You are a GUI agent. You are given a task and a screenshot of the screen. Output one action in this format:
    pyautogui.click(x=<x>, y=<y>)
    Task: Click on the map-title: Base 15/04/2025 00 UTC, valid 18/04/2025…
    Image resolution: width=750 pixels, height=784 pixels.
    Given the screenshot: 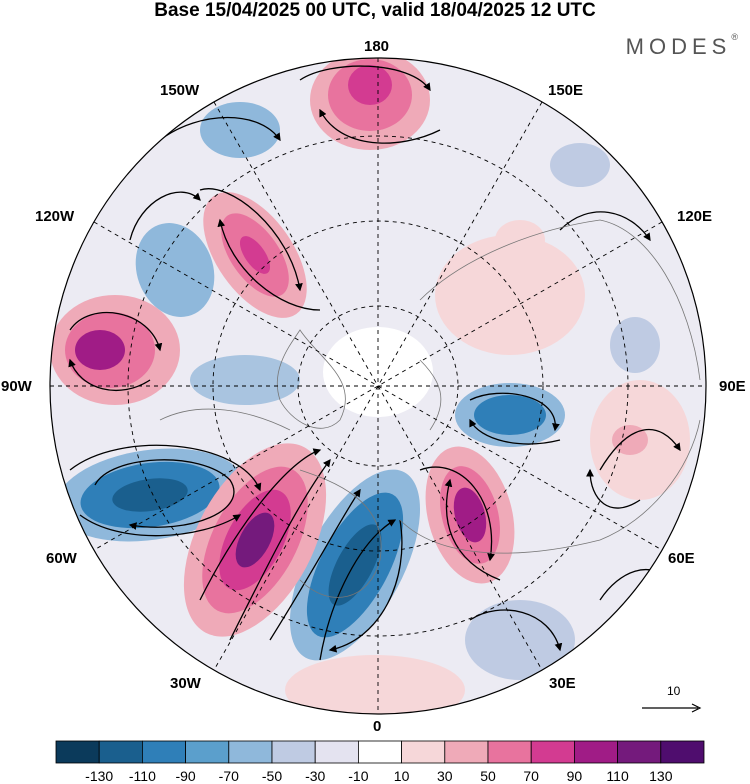 What is the action you would take?
    pyautogui.click(x=375, y=10)
    